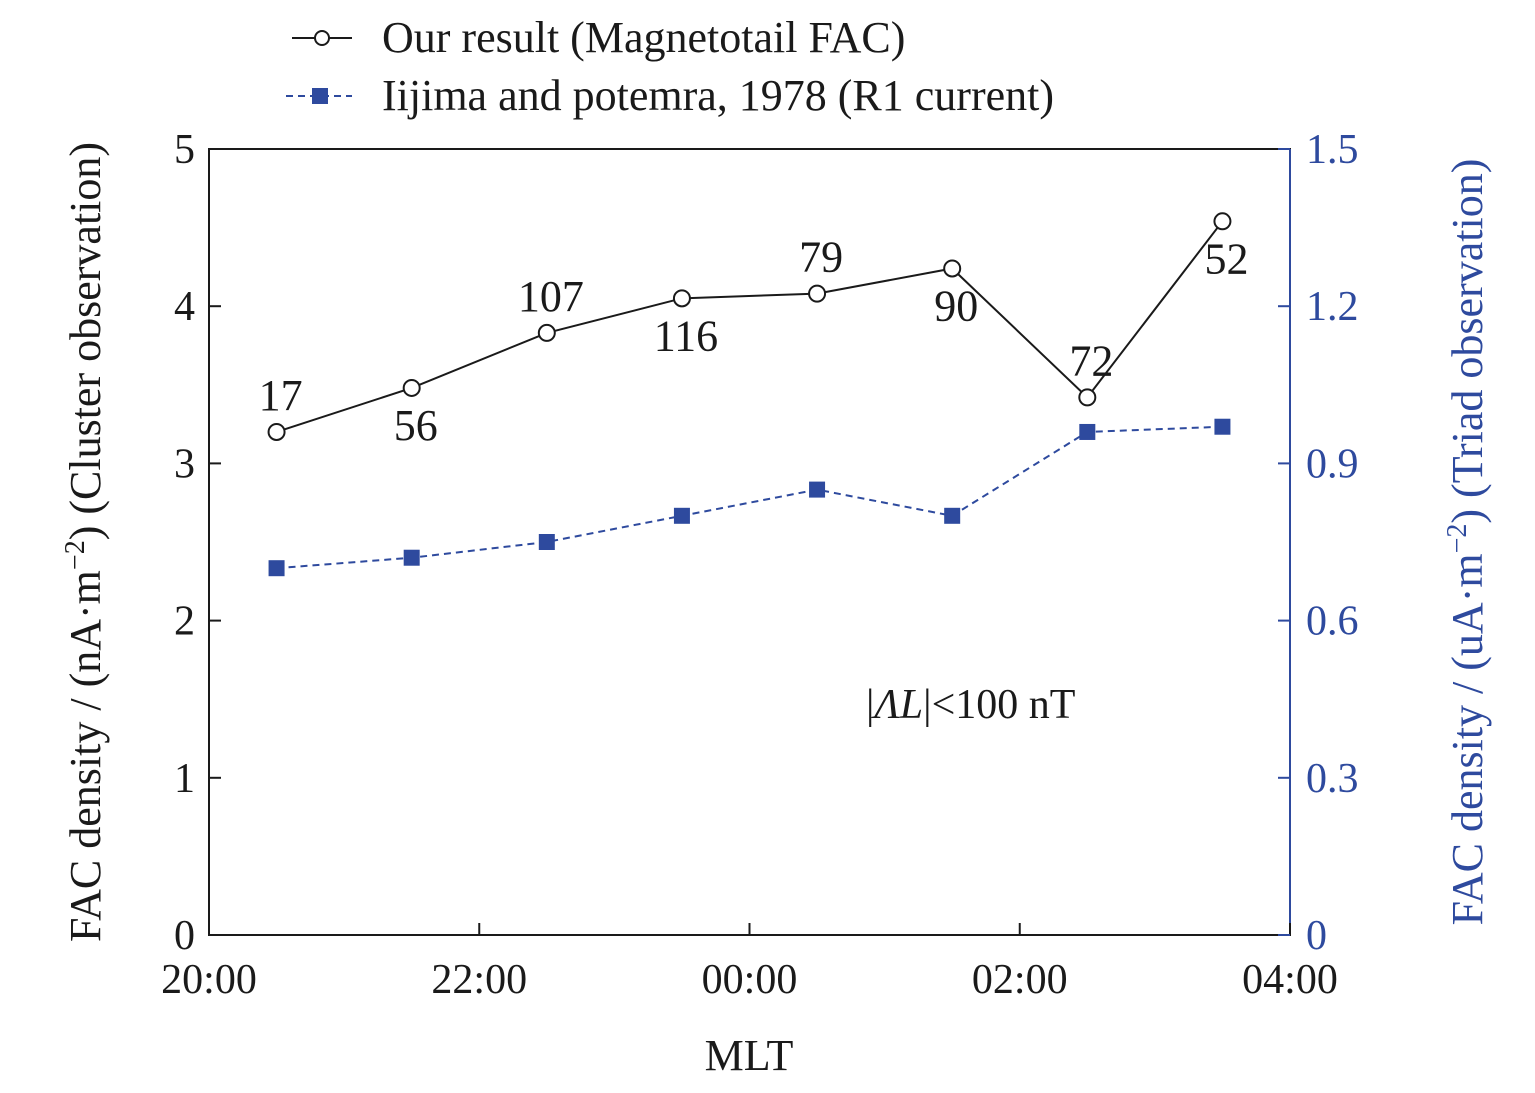  What do you see at coordinates (281, 395) in the screenshot?
I see `point-count-label: 17` at bounding box center [281, 395].